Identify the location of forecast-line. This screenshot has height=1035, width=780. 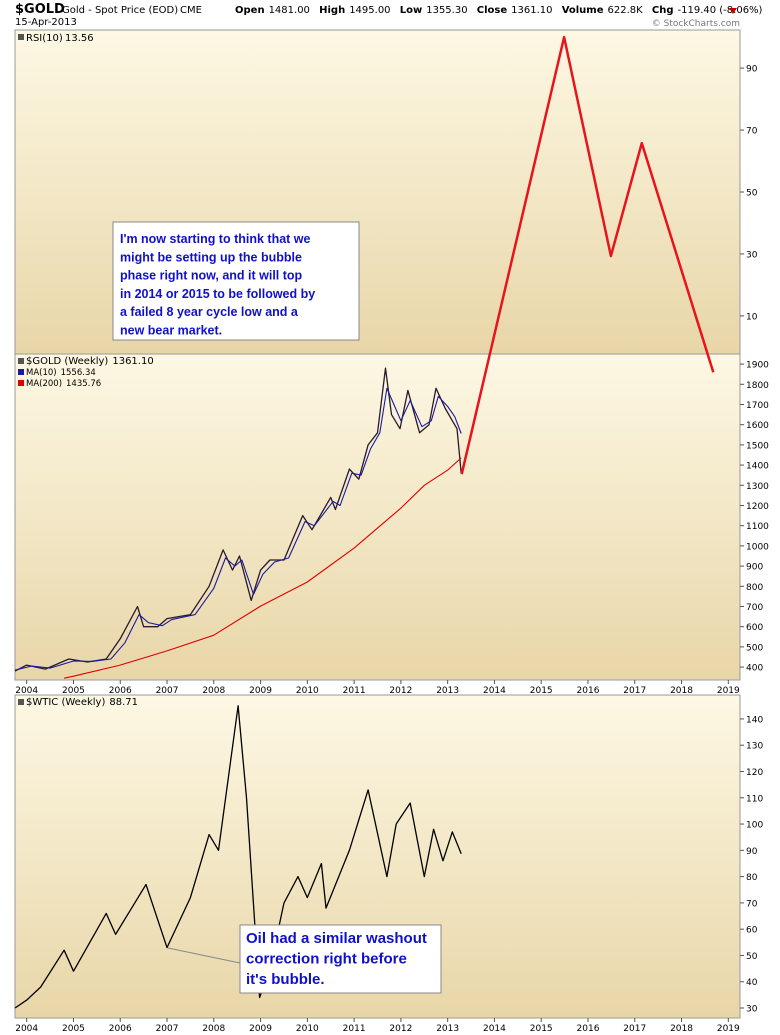
(587, 255).